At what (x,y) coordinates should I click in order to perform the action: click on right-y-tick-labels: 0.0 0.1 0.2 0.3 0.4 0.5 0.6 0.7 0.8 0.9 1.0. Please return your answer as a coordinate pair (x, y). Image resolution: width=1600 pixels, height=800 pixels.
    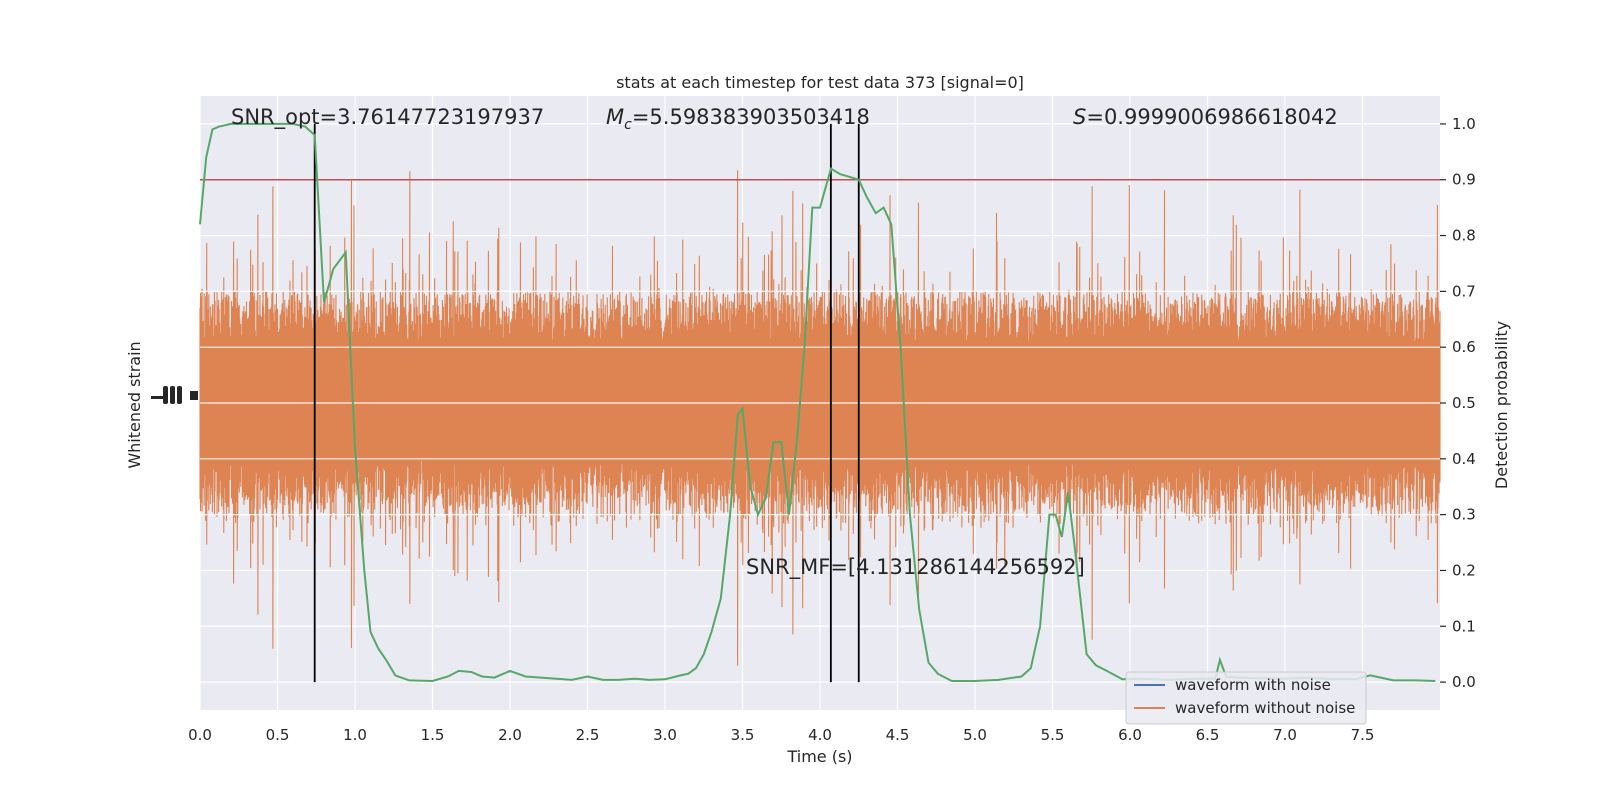
    Looking at the image, I should click on (1458, 403).